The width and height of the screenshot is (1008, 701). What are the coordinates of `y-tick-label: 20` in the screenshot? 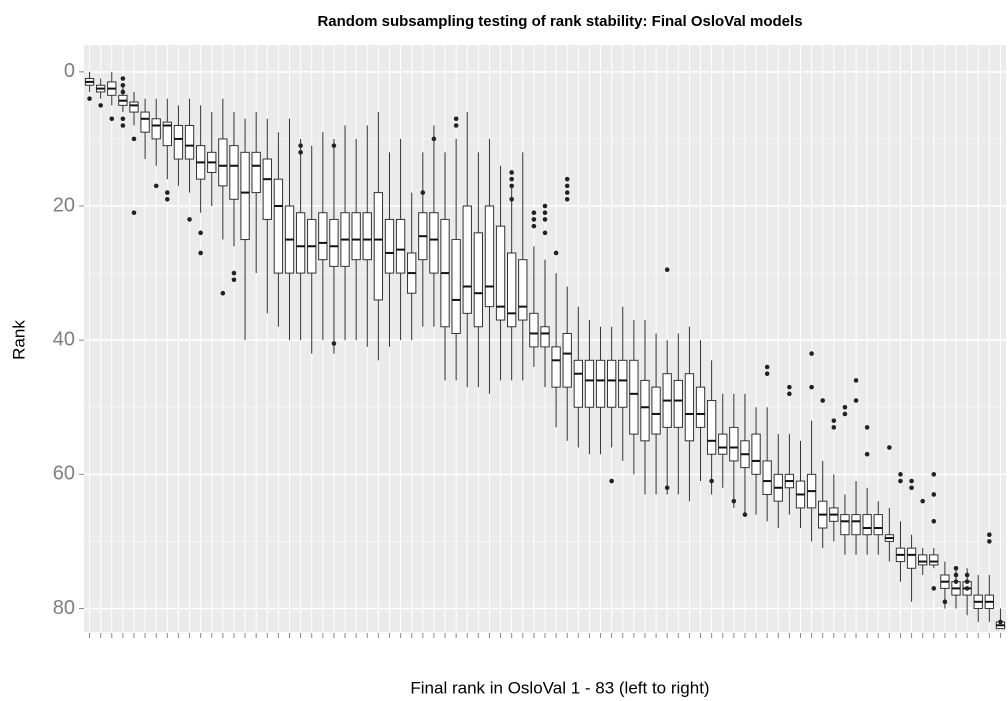 It's located at (64, 205).